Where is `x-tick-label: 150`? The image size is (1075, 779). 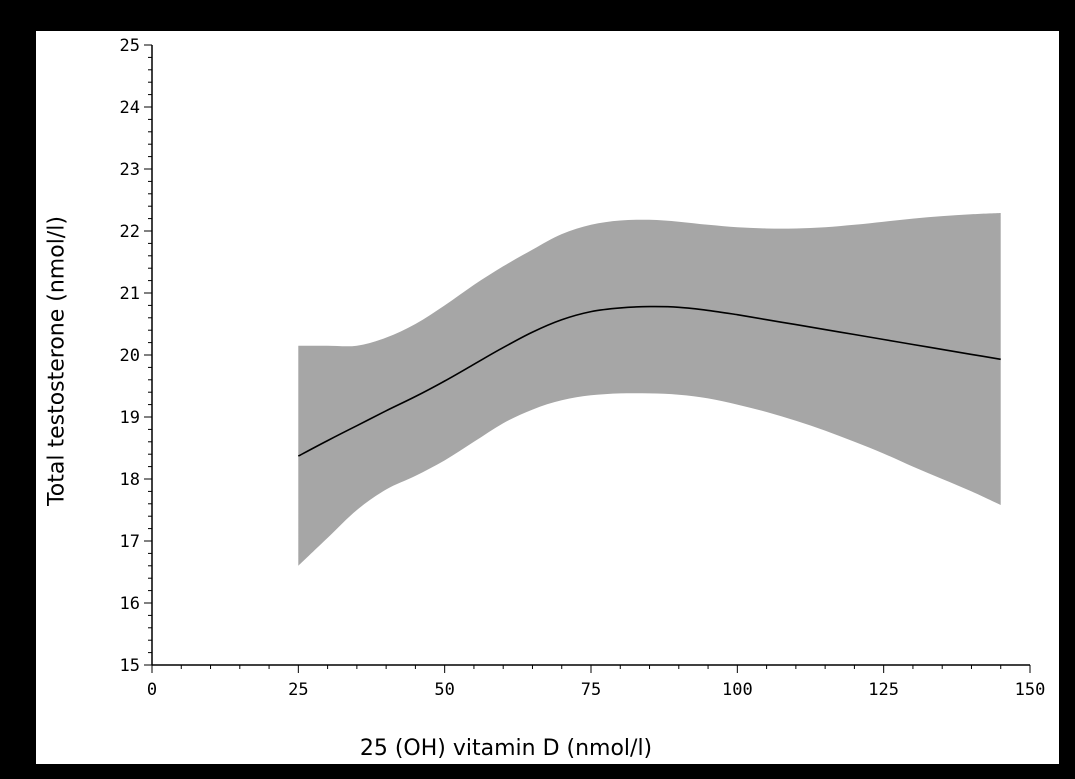 x-tick-label: 150 is located at coordinates (1030, 690).